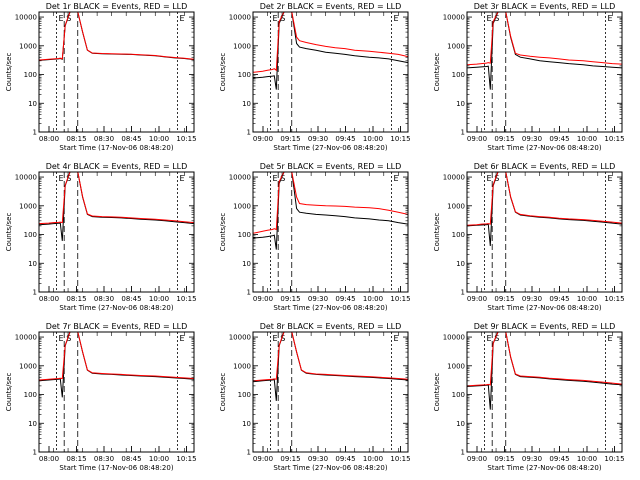 Image resolution: width=640 pixels, height=480 pixels. Describe the element at coordinates (117, 6) in the screenshot. I see `chart-title: Det 1r BLACK = Events, RED = LLD` at that location.